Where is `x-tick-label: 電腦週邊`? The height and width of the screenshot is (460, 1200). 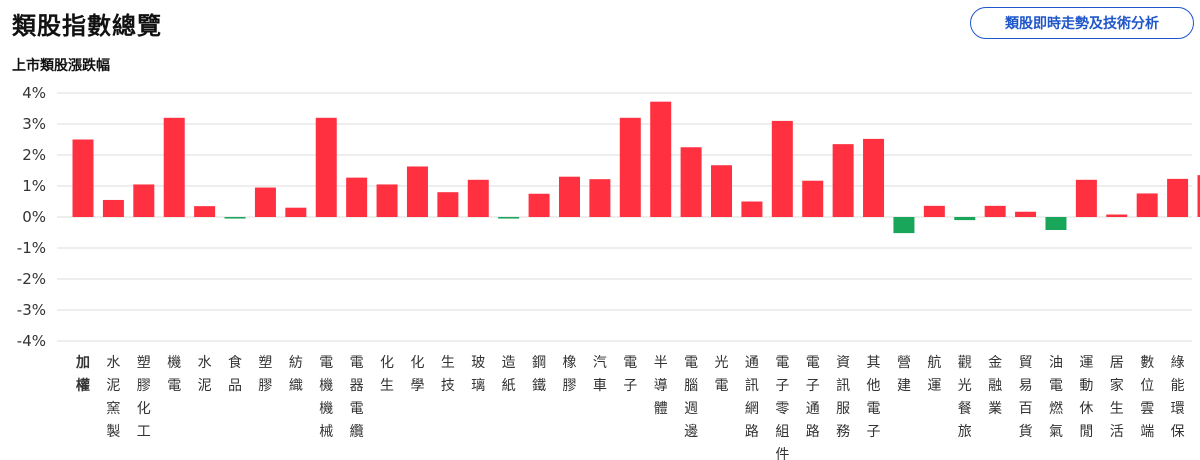
x-tick-label: 電腦週邊 is located at coordinates (691, 397).